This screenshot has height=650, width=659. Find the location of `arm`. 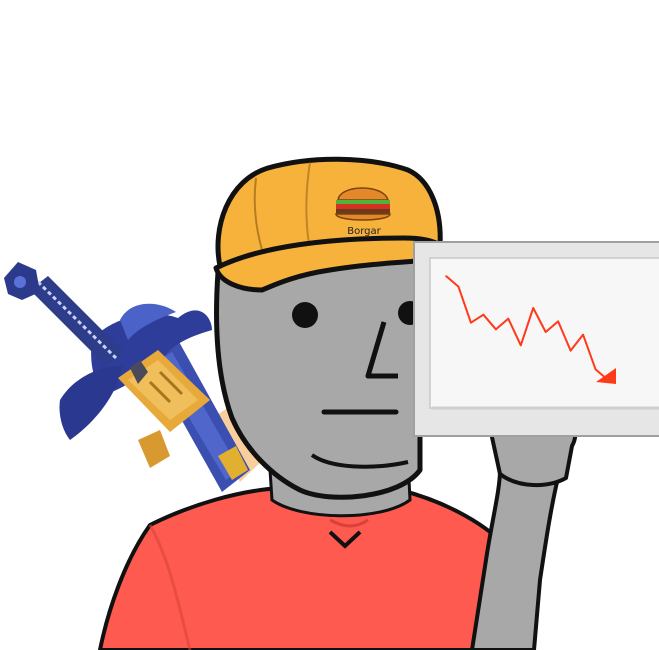

arm is located at coordinates (524, 526).